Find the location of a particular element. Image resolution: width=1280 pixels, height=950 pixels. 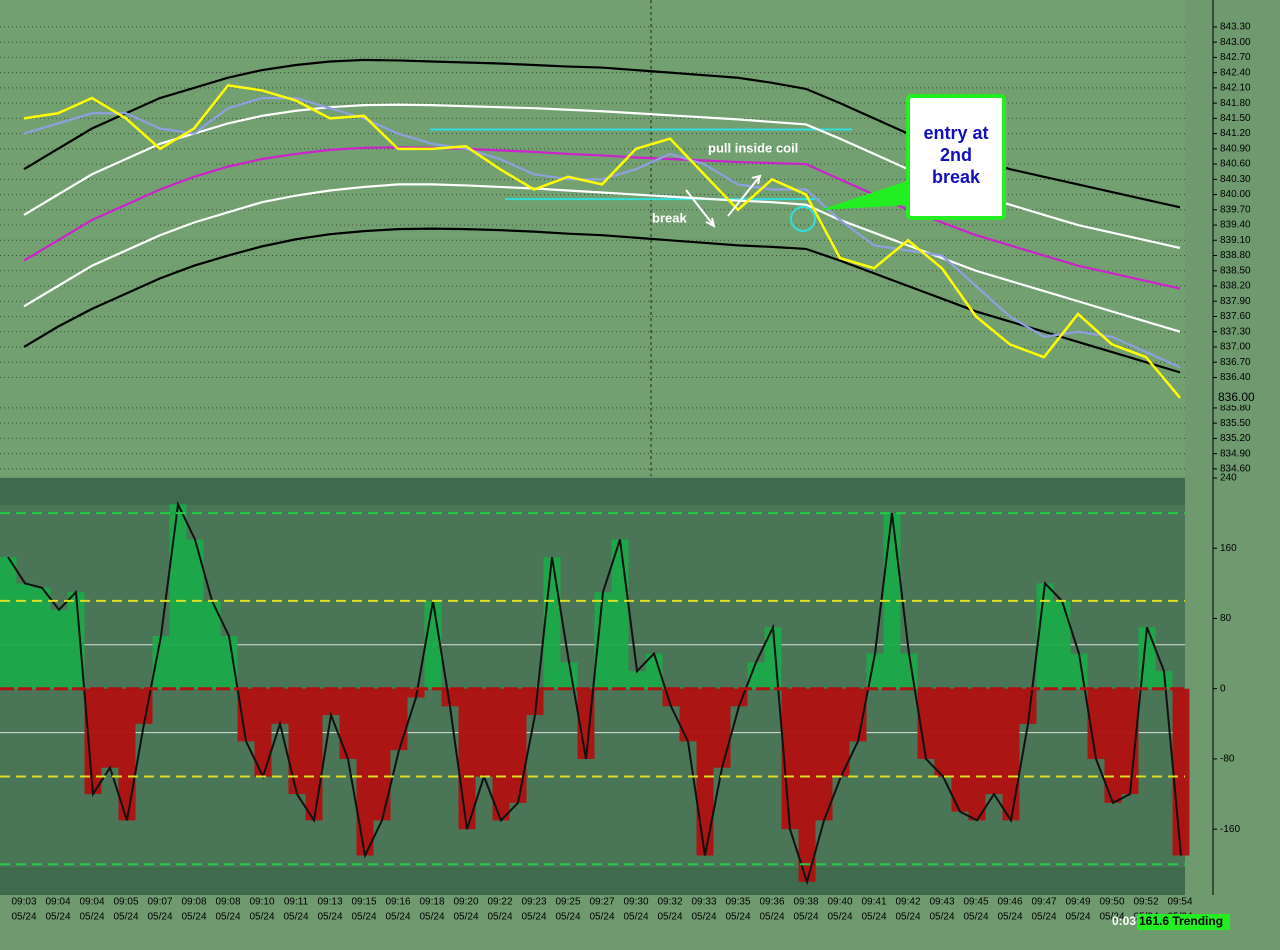

y-tick-label: 839.70 is located at coordinates (1235, 209).